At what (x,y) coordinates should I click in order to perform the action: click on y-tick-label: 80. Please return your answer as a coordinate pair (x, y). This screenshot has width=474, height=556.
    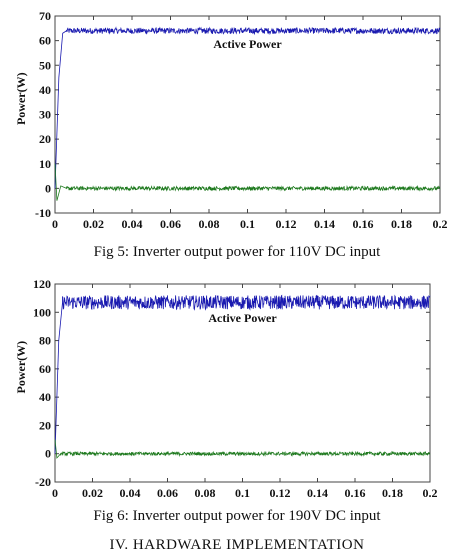
    Looking at the image, I should click on (45, 341).